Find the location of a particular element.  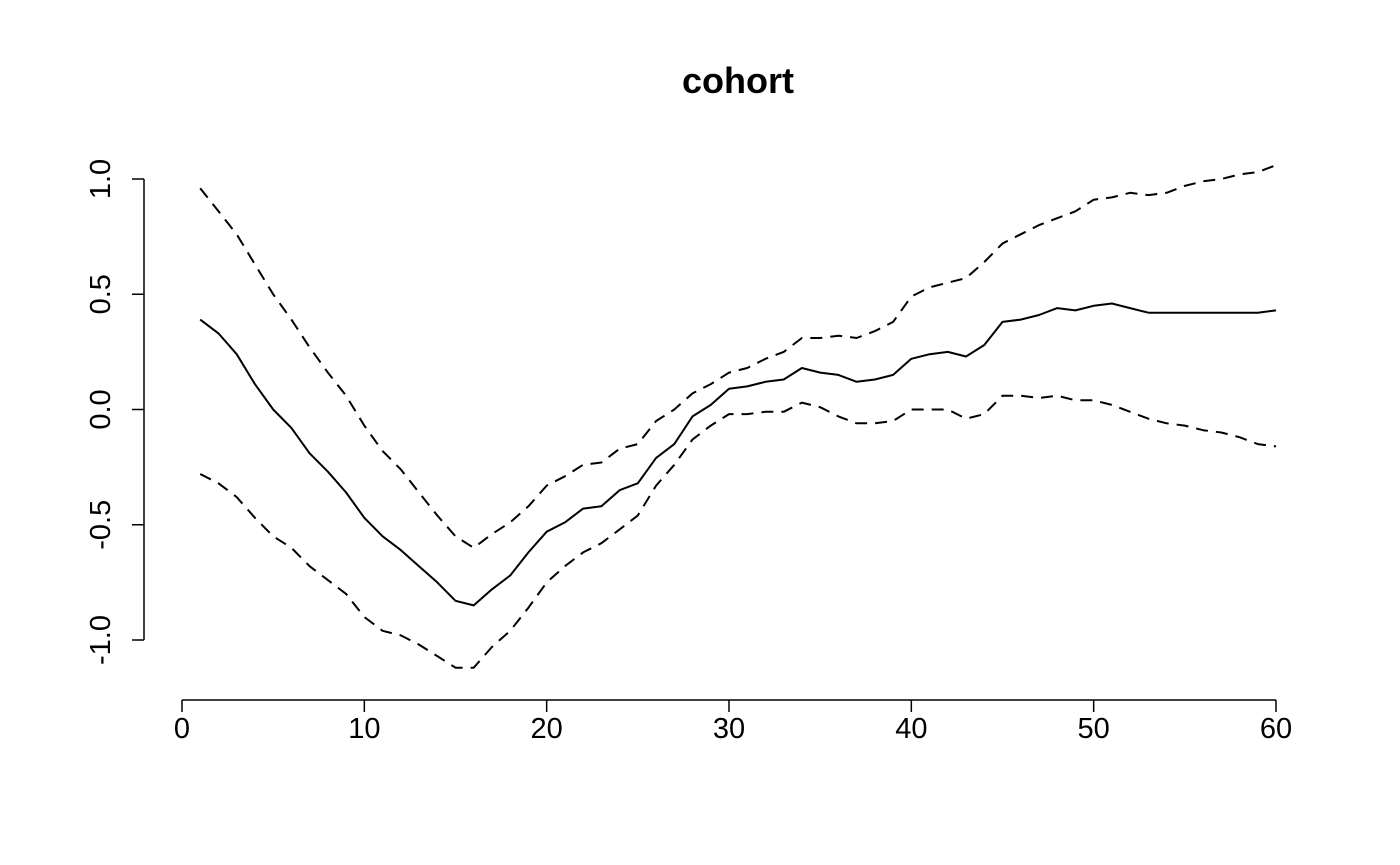

y-tick-label: -0.5 is located at coordinates (101, 525).